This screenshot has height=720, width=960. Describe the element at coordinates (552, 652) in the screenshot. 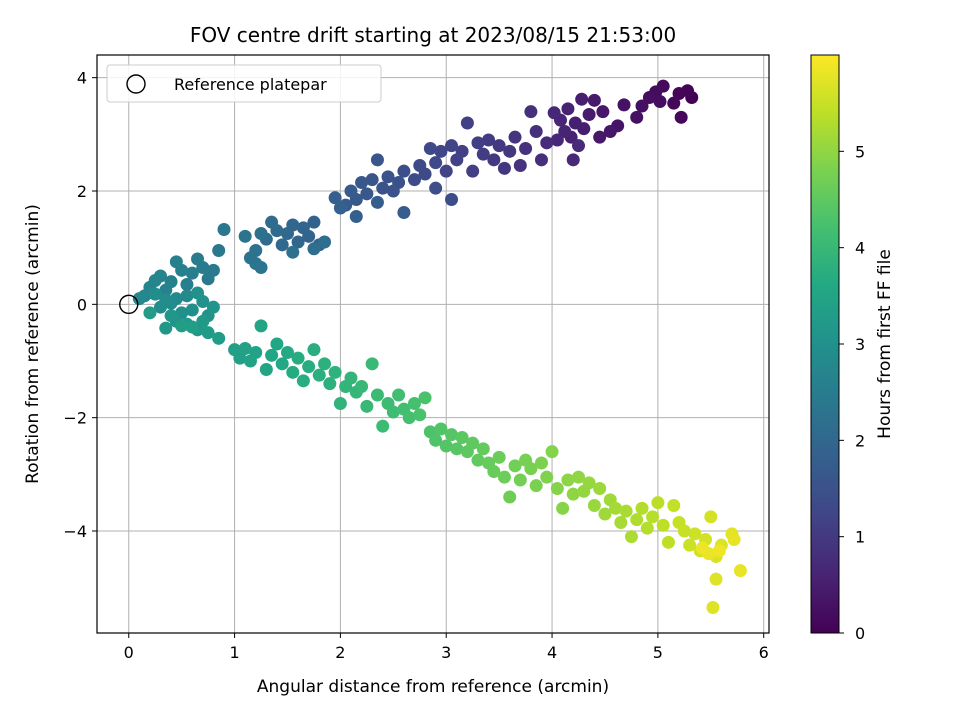

I see `x-tick-label: 4` at that location.